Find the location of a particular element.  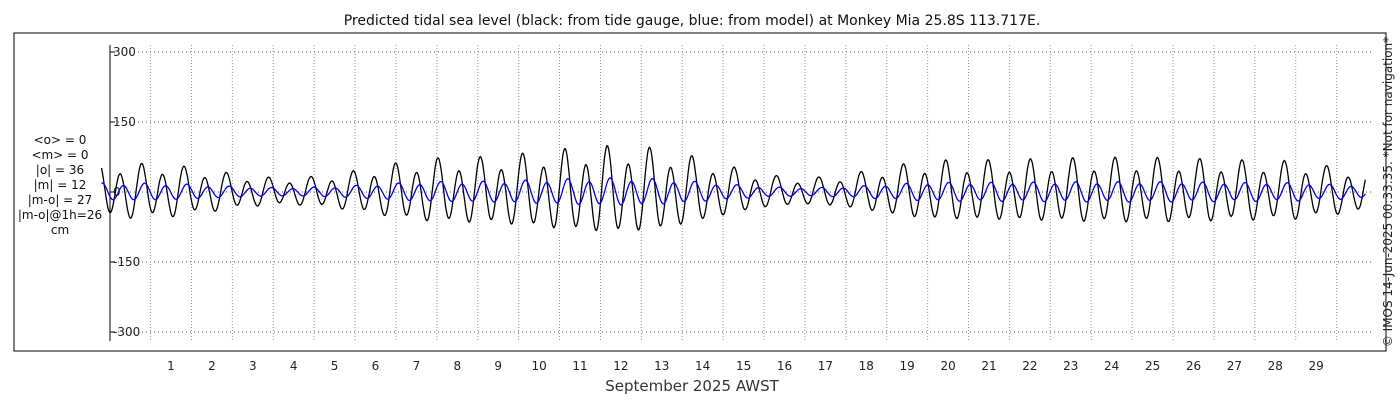

x-tick-label: 24 is located at coordinates (1111, 366).